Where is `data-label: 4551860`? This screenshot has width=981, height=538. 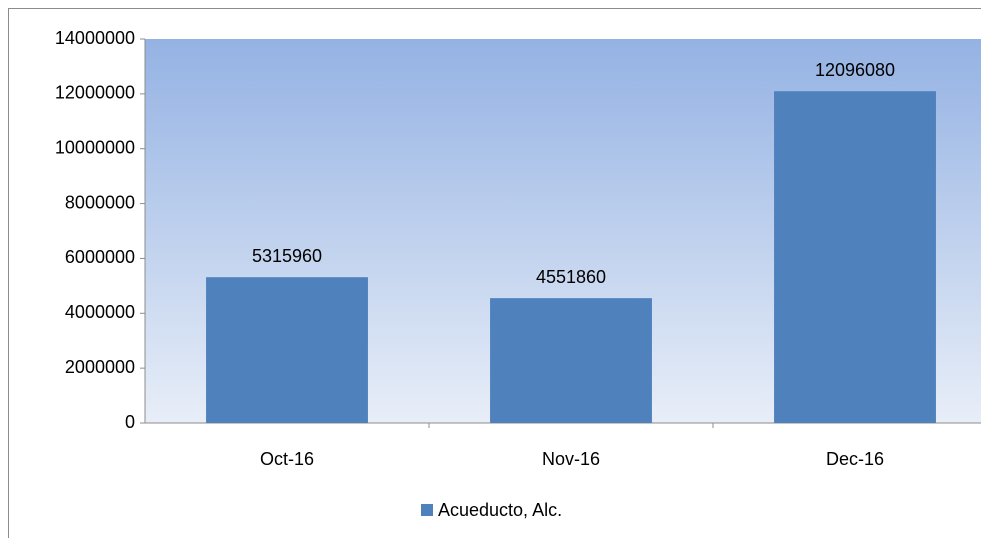 data-label: 4551860 is located at coordinates (571, 277).